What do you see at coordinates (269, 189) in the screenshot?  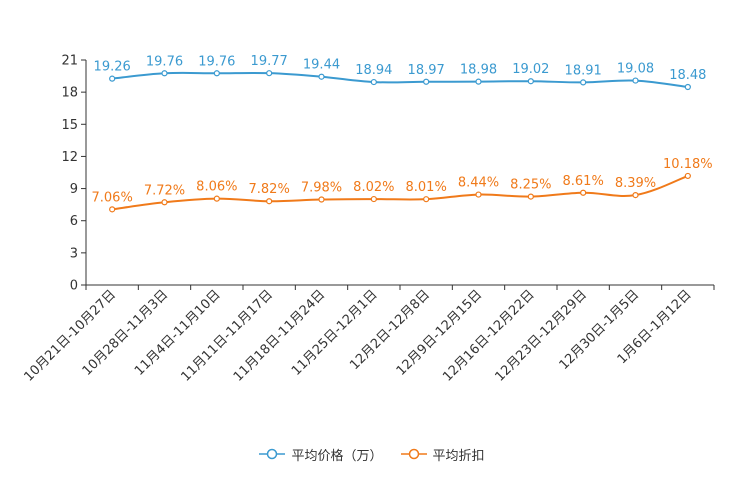 I see `data-label: 7.82%` at bounding box center [269, 189].